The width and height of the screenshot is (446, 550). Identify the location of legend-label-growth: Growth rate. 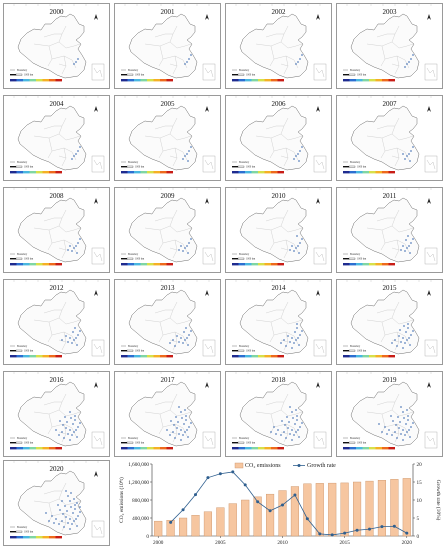
(321, 466).